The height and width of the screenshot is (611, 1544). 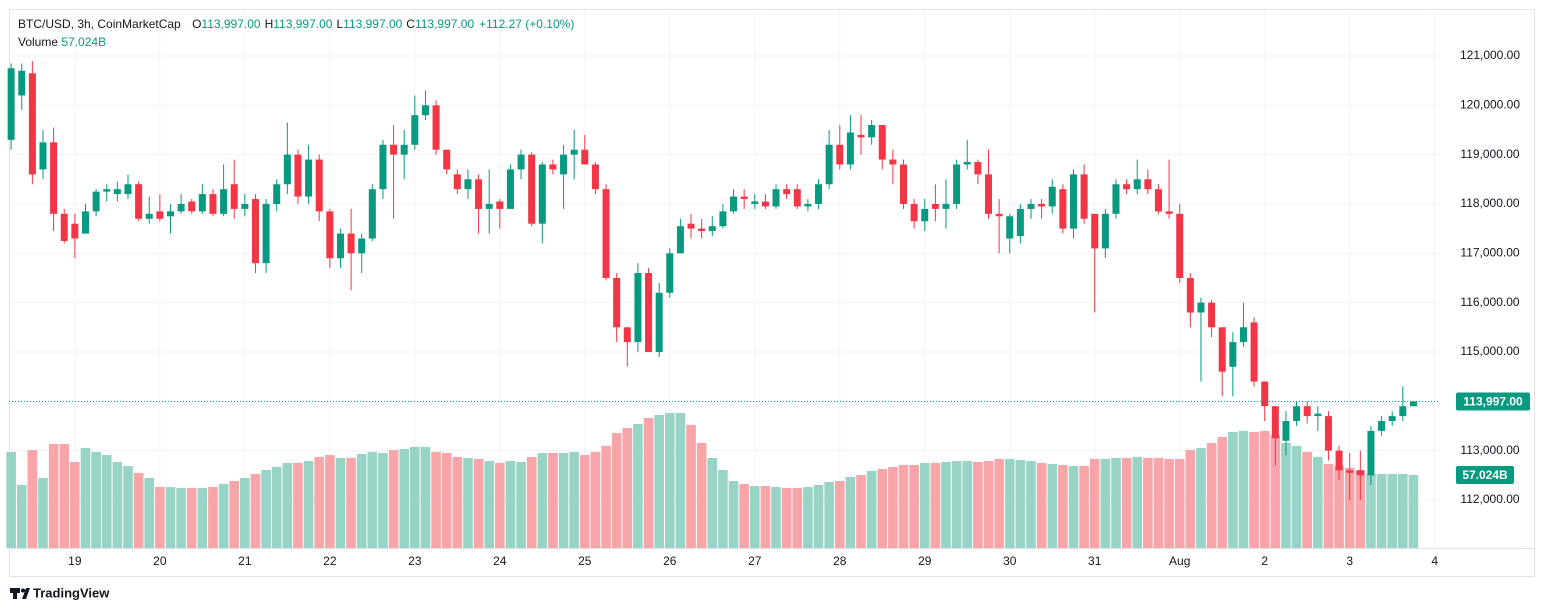 What do you see at coordinates (1010, 561) in the screenshot?
I see `x-tick-label: 30` at bounding box center [1010, 561].